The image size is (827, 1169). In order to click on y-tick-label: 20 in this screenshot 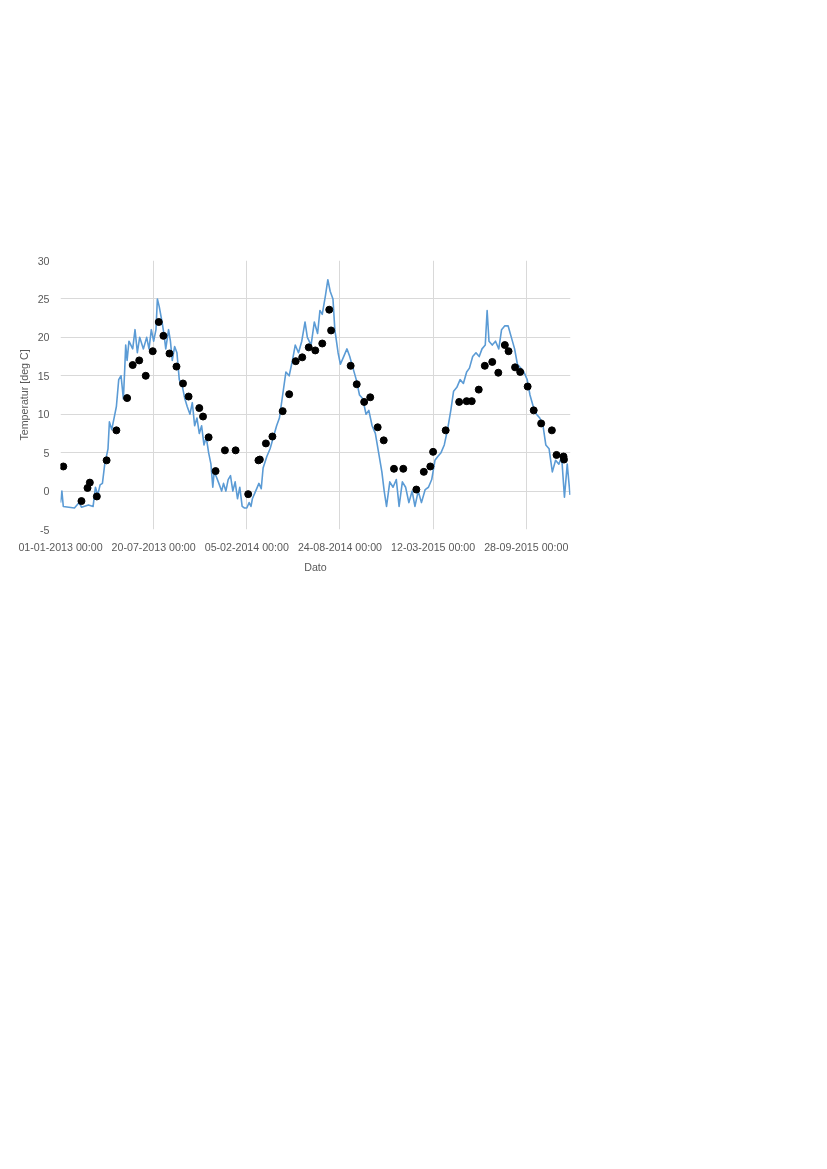, I will do `click(43, 337)`.